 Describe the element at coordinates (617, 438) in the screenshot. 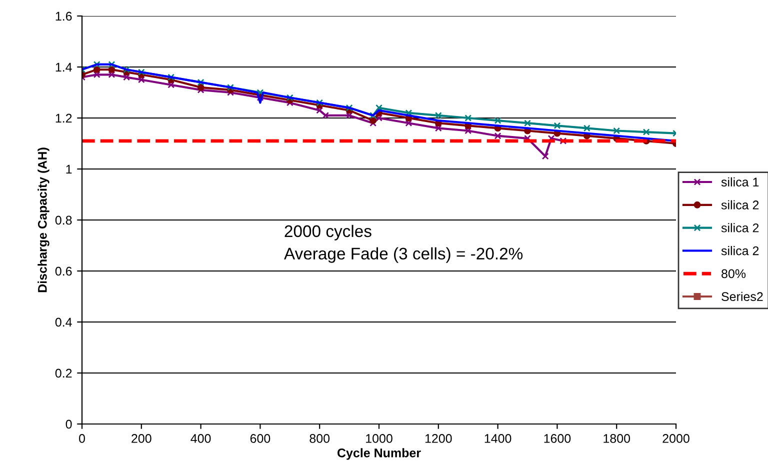

I see `x-tick-label: 1800` at that location.